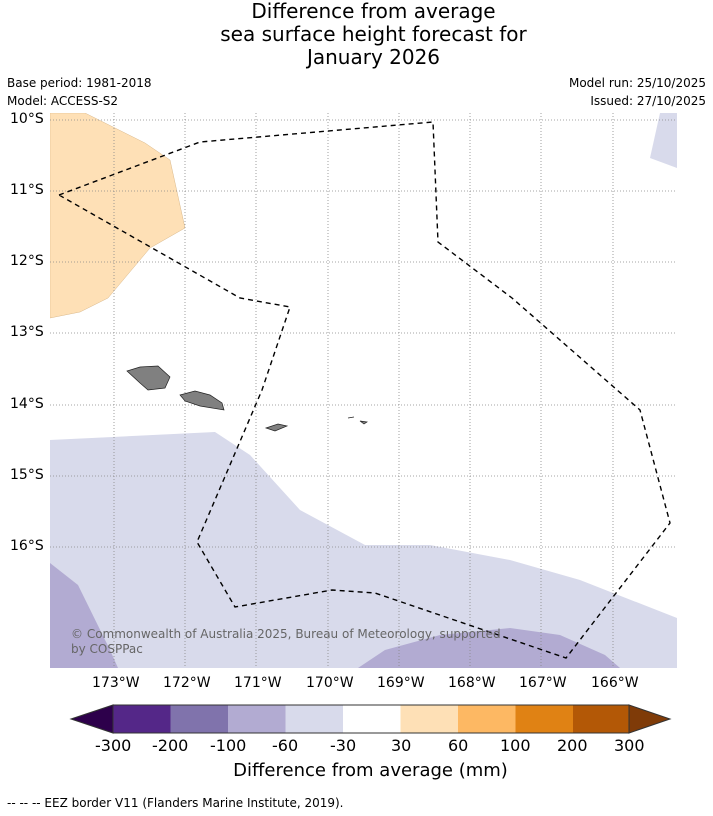 The height and width of the screenshot is (816, 713). What do you see at coordinates (63, 101) in the screenshot?
I see `model-name: Model: ACCESS-S2` at bounding box center [63, 101].